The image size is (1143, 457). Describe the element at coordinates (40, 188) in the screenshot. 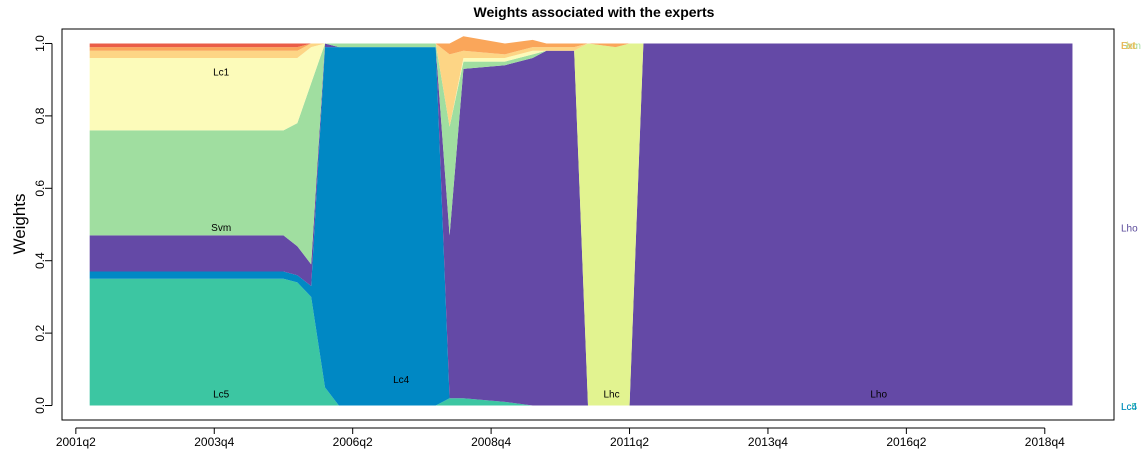

I see `y-tick-label-3: 0.6` at that location.